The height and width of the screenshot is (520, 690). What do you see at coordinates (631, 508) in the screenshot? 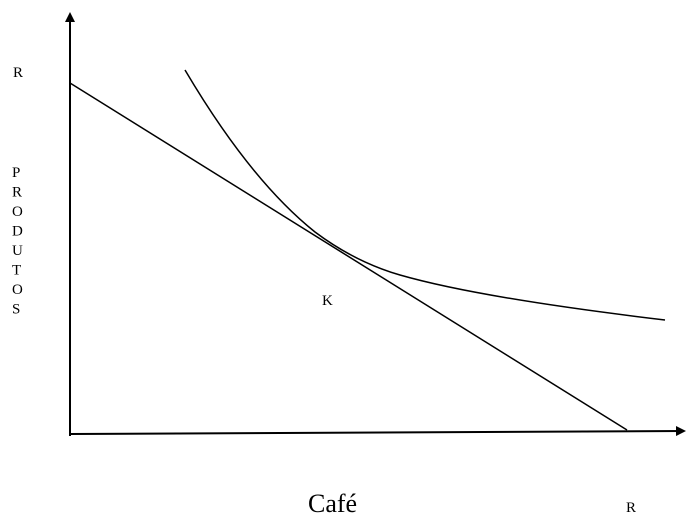
I see `x-axis-end-label: R` at bounding box center [631, 508].